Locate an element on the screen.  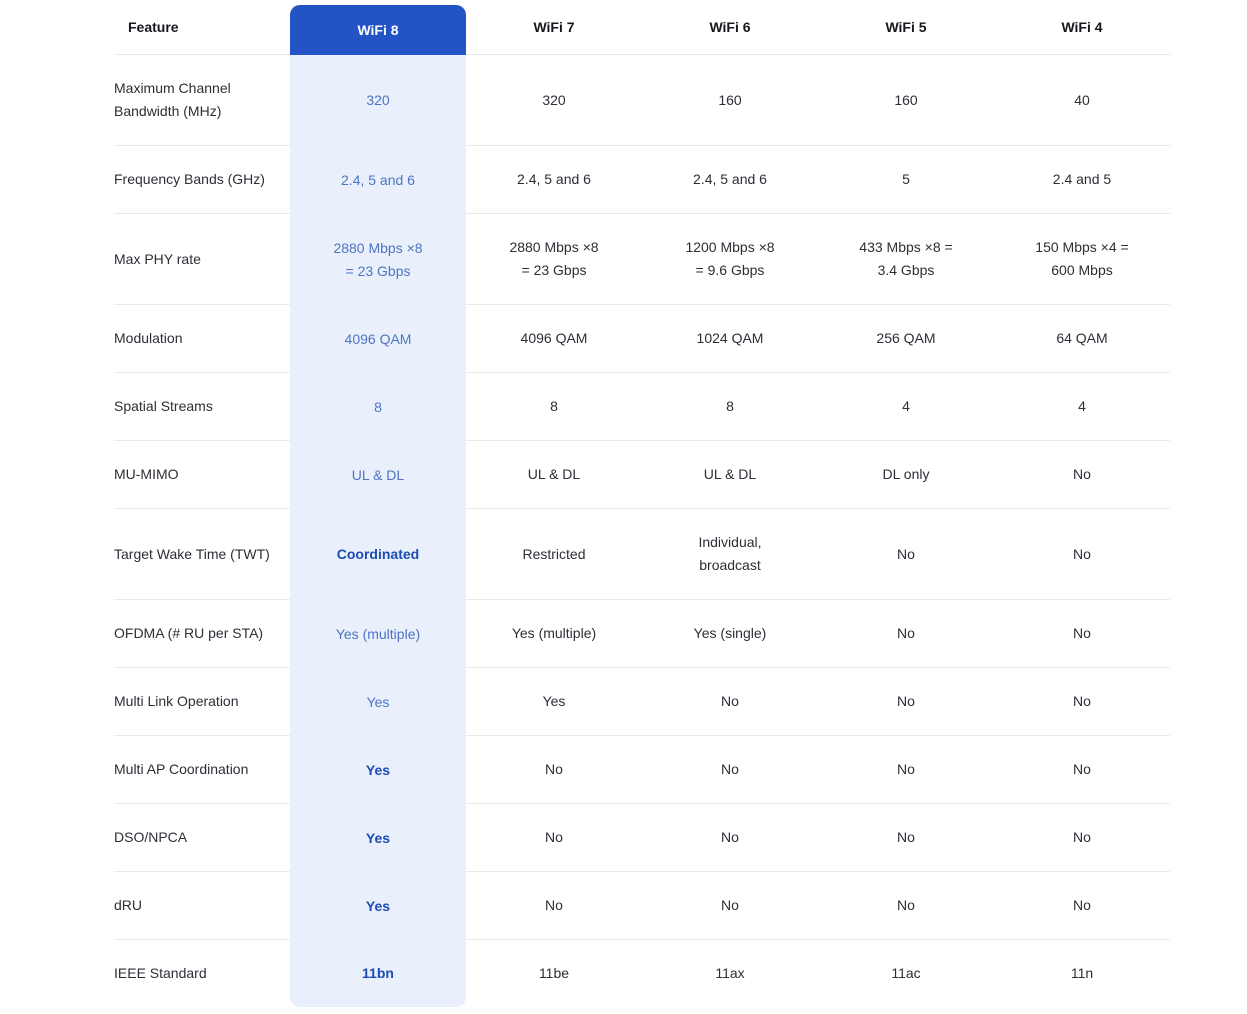
value-cell: 160 is located at coordinates (730, 100).